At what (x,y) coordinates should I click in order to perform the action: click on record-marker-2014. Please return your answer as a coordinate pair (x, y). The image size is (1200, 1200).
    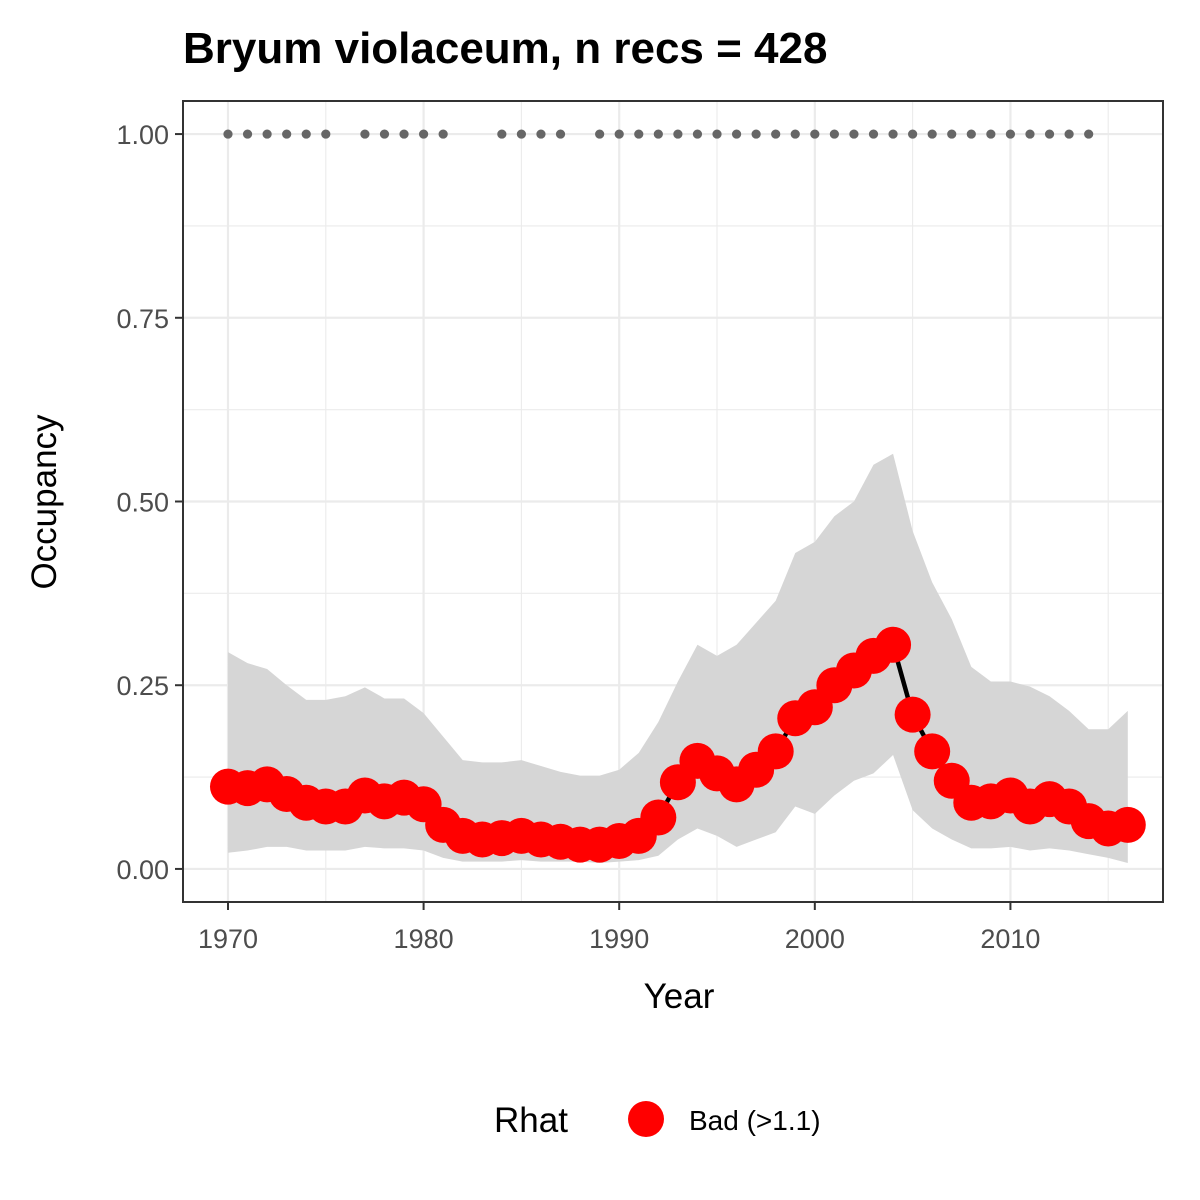
    Looking at the image, I should click on (1089, 134).